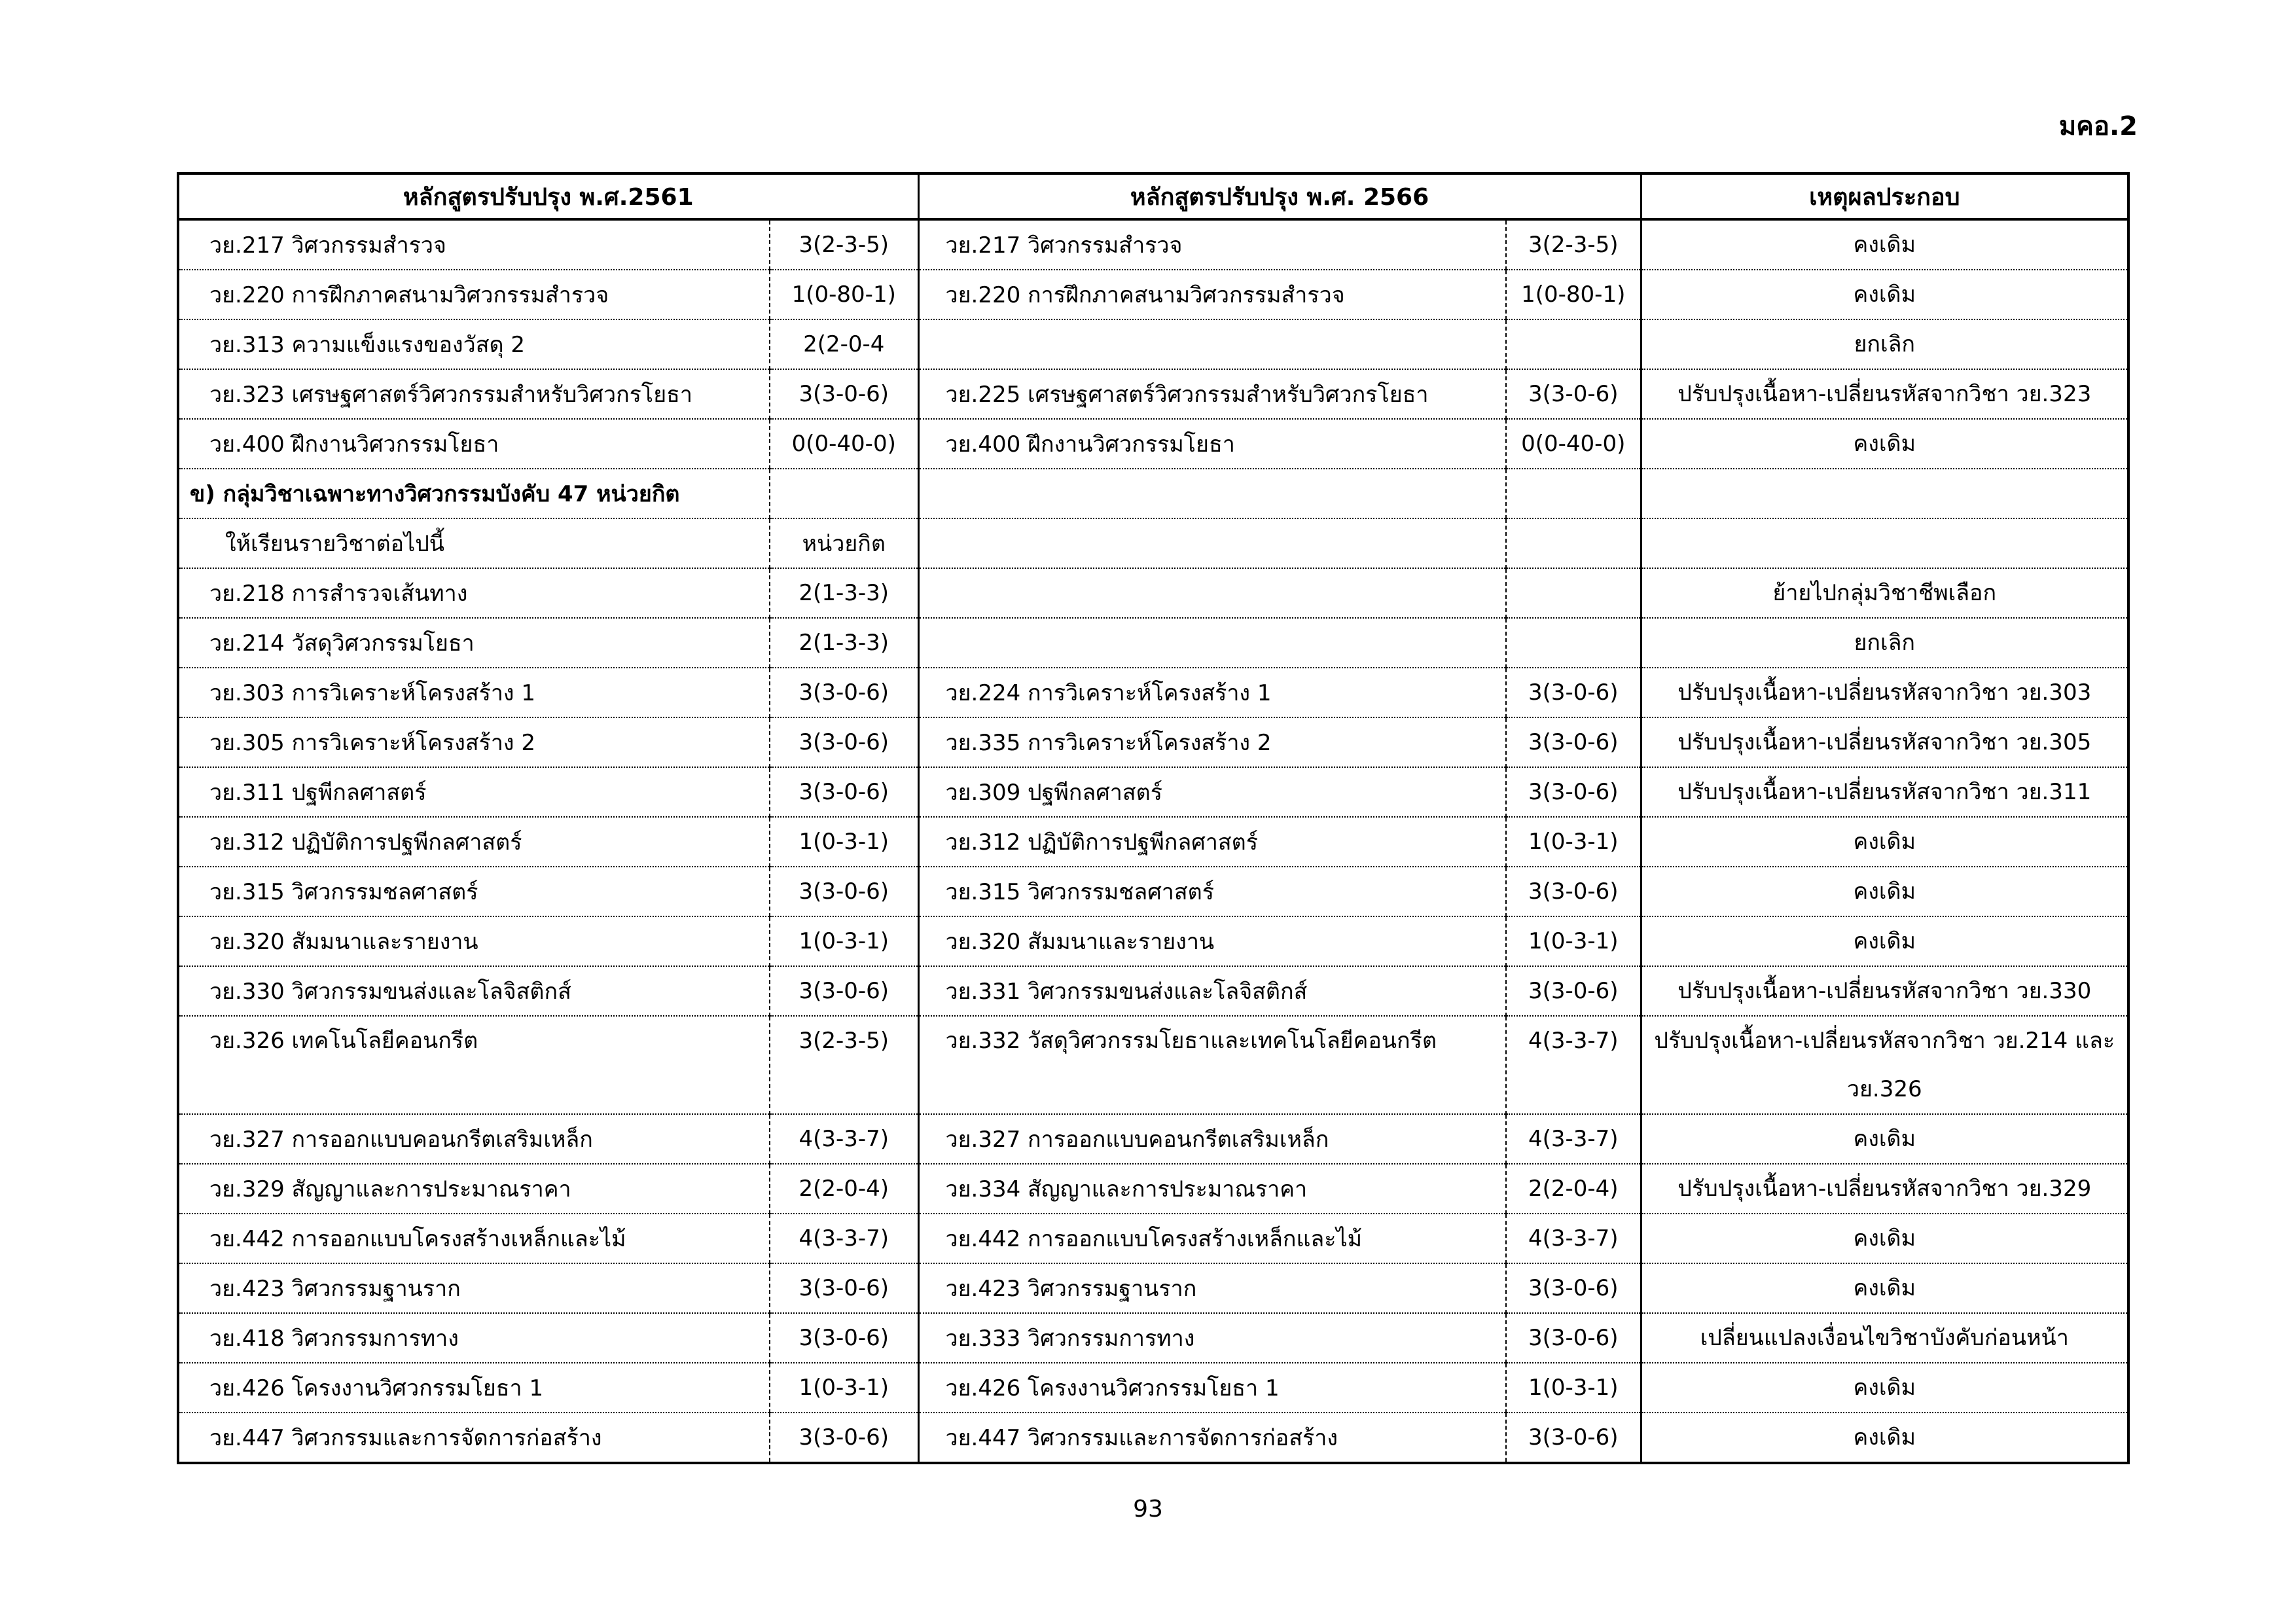 The width and height of the screenshot is (2296, 1624). What do you see at coordinates (843, 543) in the screenshot?
I see `old-credits-cell: หน่วยกิต` at bounding box center [843, 543].